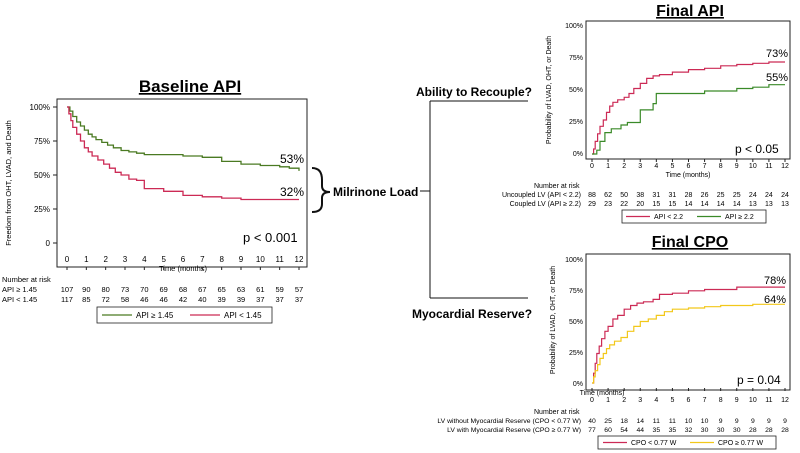 Image resolution: width=800 pixels, height=453 pixels. Describe the element at coordinates (184, 315) in the screenshot. I see `baseline-legend: API ≥ 1.45 API < 1.45` at that location.